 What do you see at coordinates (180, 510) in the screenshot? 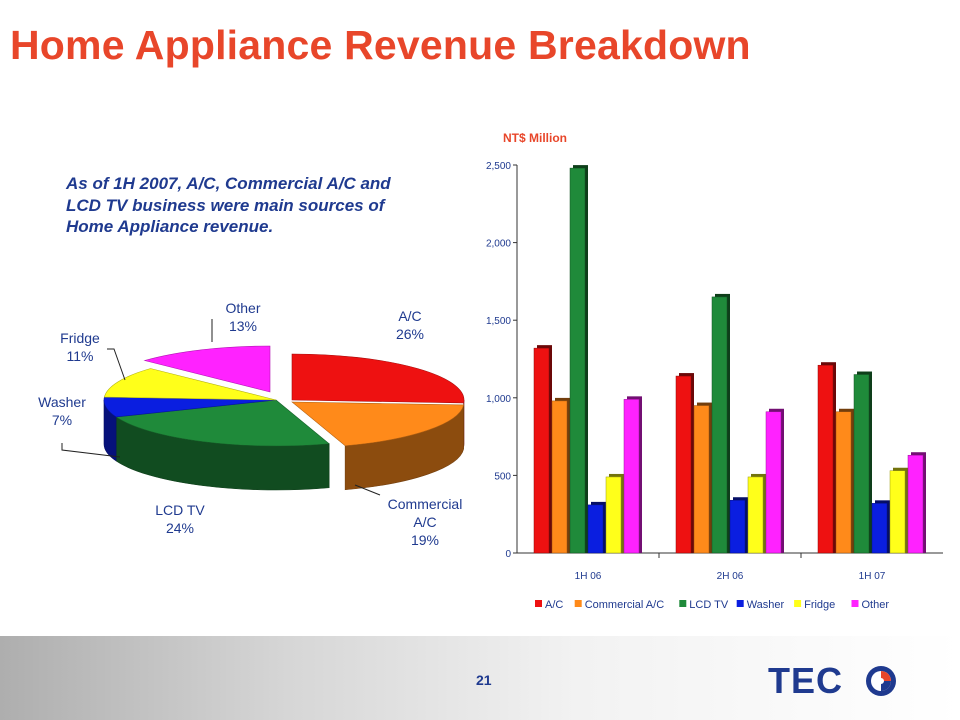
I see `pie-label-name: LCD TV` at bounding box center [180, 510].